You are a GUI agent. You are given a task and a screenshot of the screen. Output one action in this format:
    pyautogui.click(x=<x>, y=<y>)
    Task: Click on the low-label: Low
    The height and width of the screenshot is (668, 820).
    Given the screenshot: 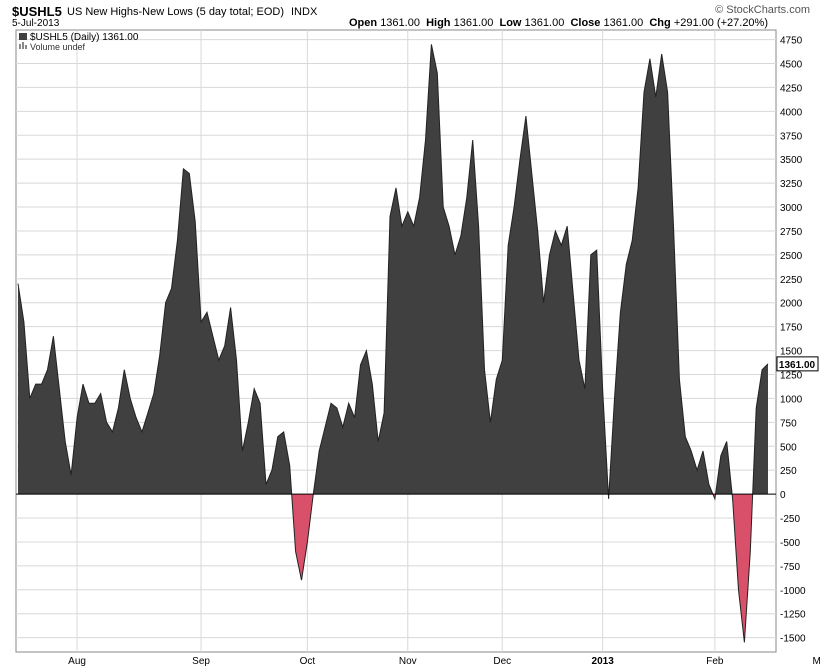 What is the action you would take?
    pyautogui.click(x=510, y=23)
    